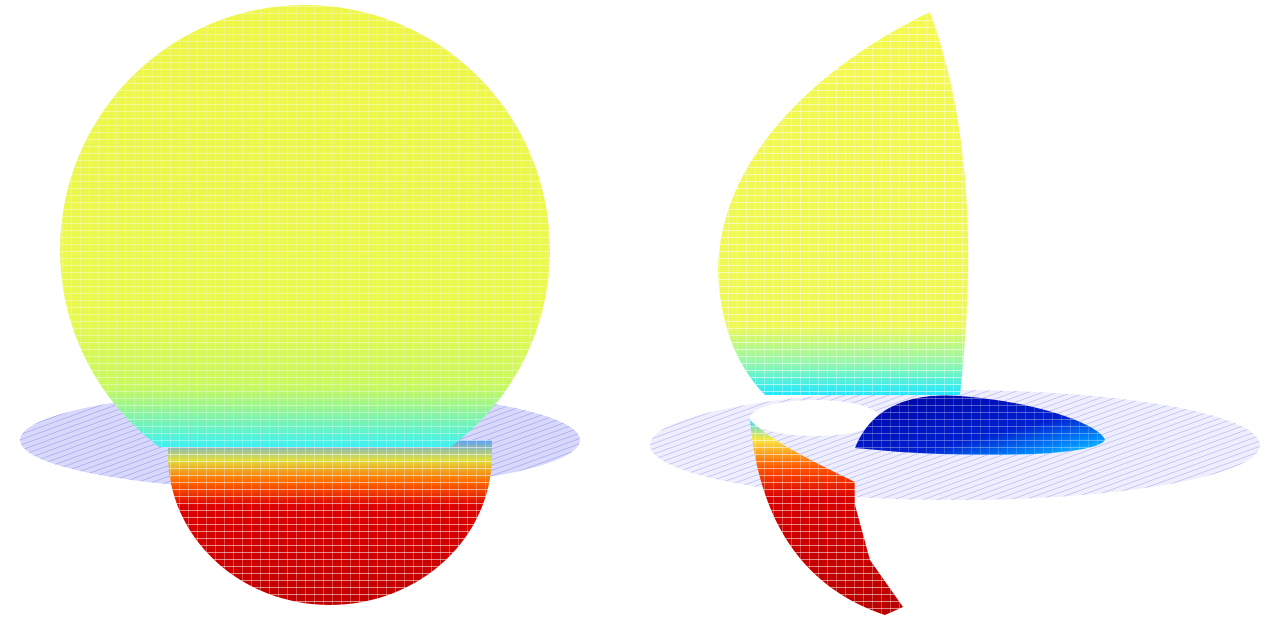 The height and width of the screenshot is (630, 1270). What do you see at coordinates (843, 203) in the screenshot?
I see `upper-wedge-mesh` at bounding box center [843, 203].